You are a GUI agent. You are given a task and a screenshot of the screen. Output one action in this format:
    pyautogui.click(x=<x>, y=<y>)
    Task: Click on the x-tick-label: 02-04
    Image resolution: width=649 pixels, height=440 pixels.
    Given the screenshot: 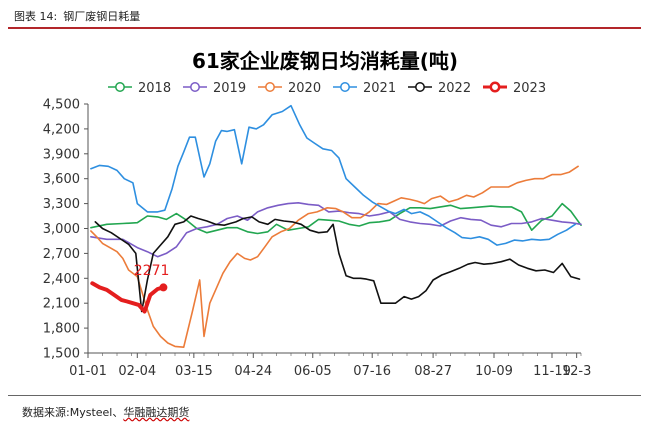 What is the action you would take?
    pyautogui.click(x=137, y=371)
    